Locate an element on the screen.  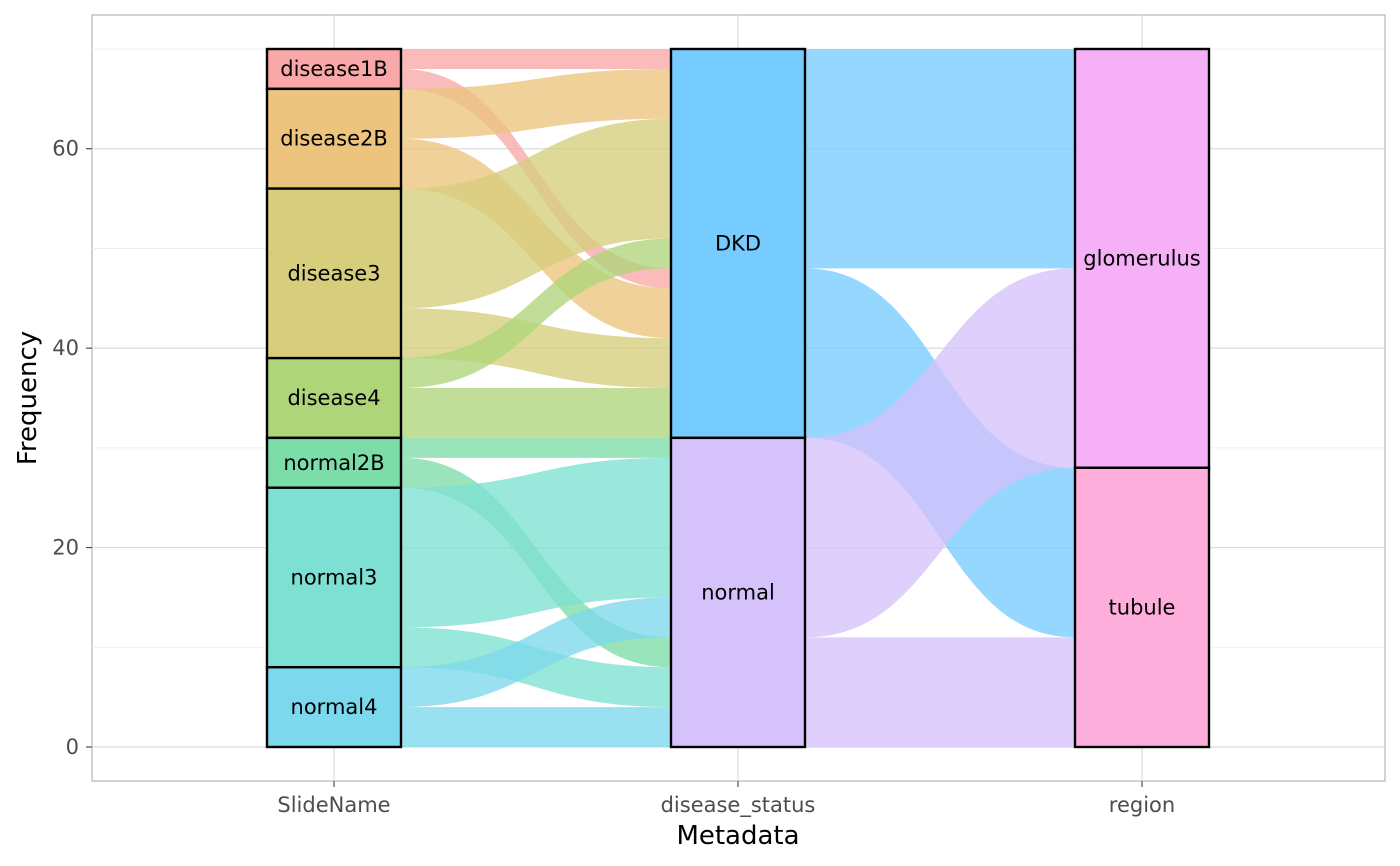
stratum-label-disease4: disease4 is located at coordinates (333, 398).